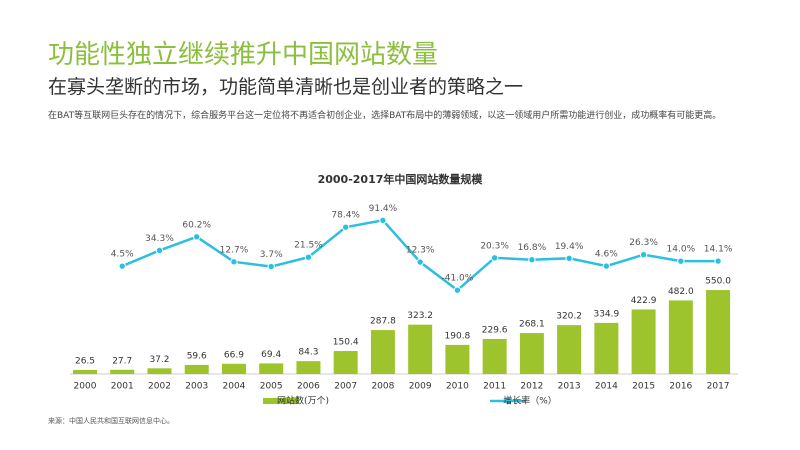 This screenshot has width=800, height=450. Describe the element at coordinates (308, 387) in the screenshot. I see `x-tick-label: 2006` at that location.